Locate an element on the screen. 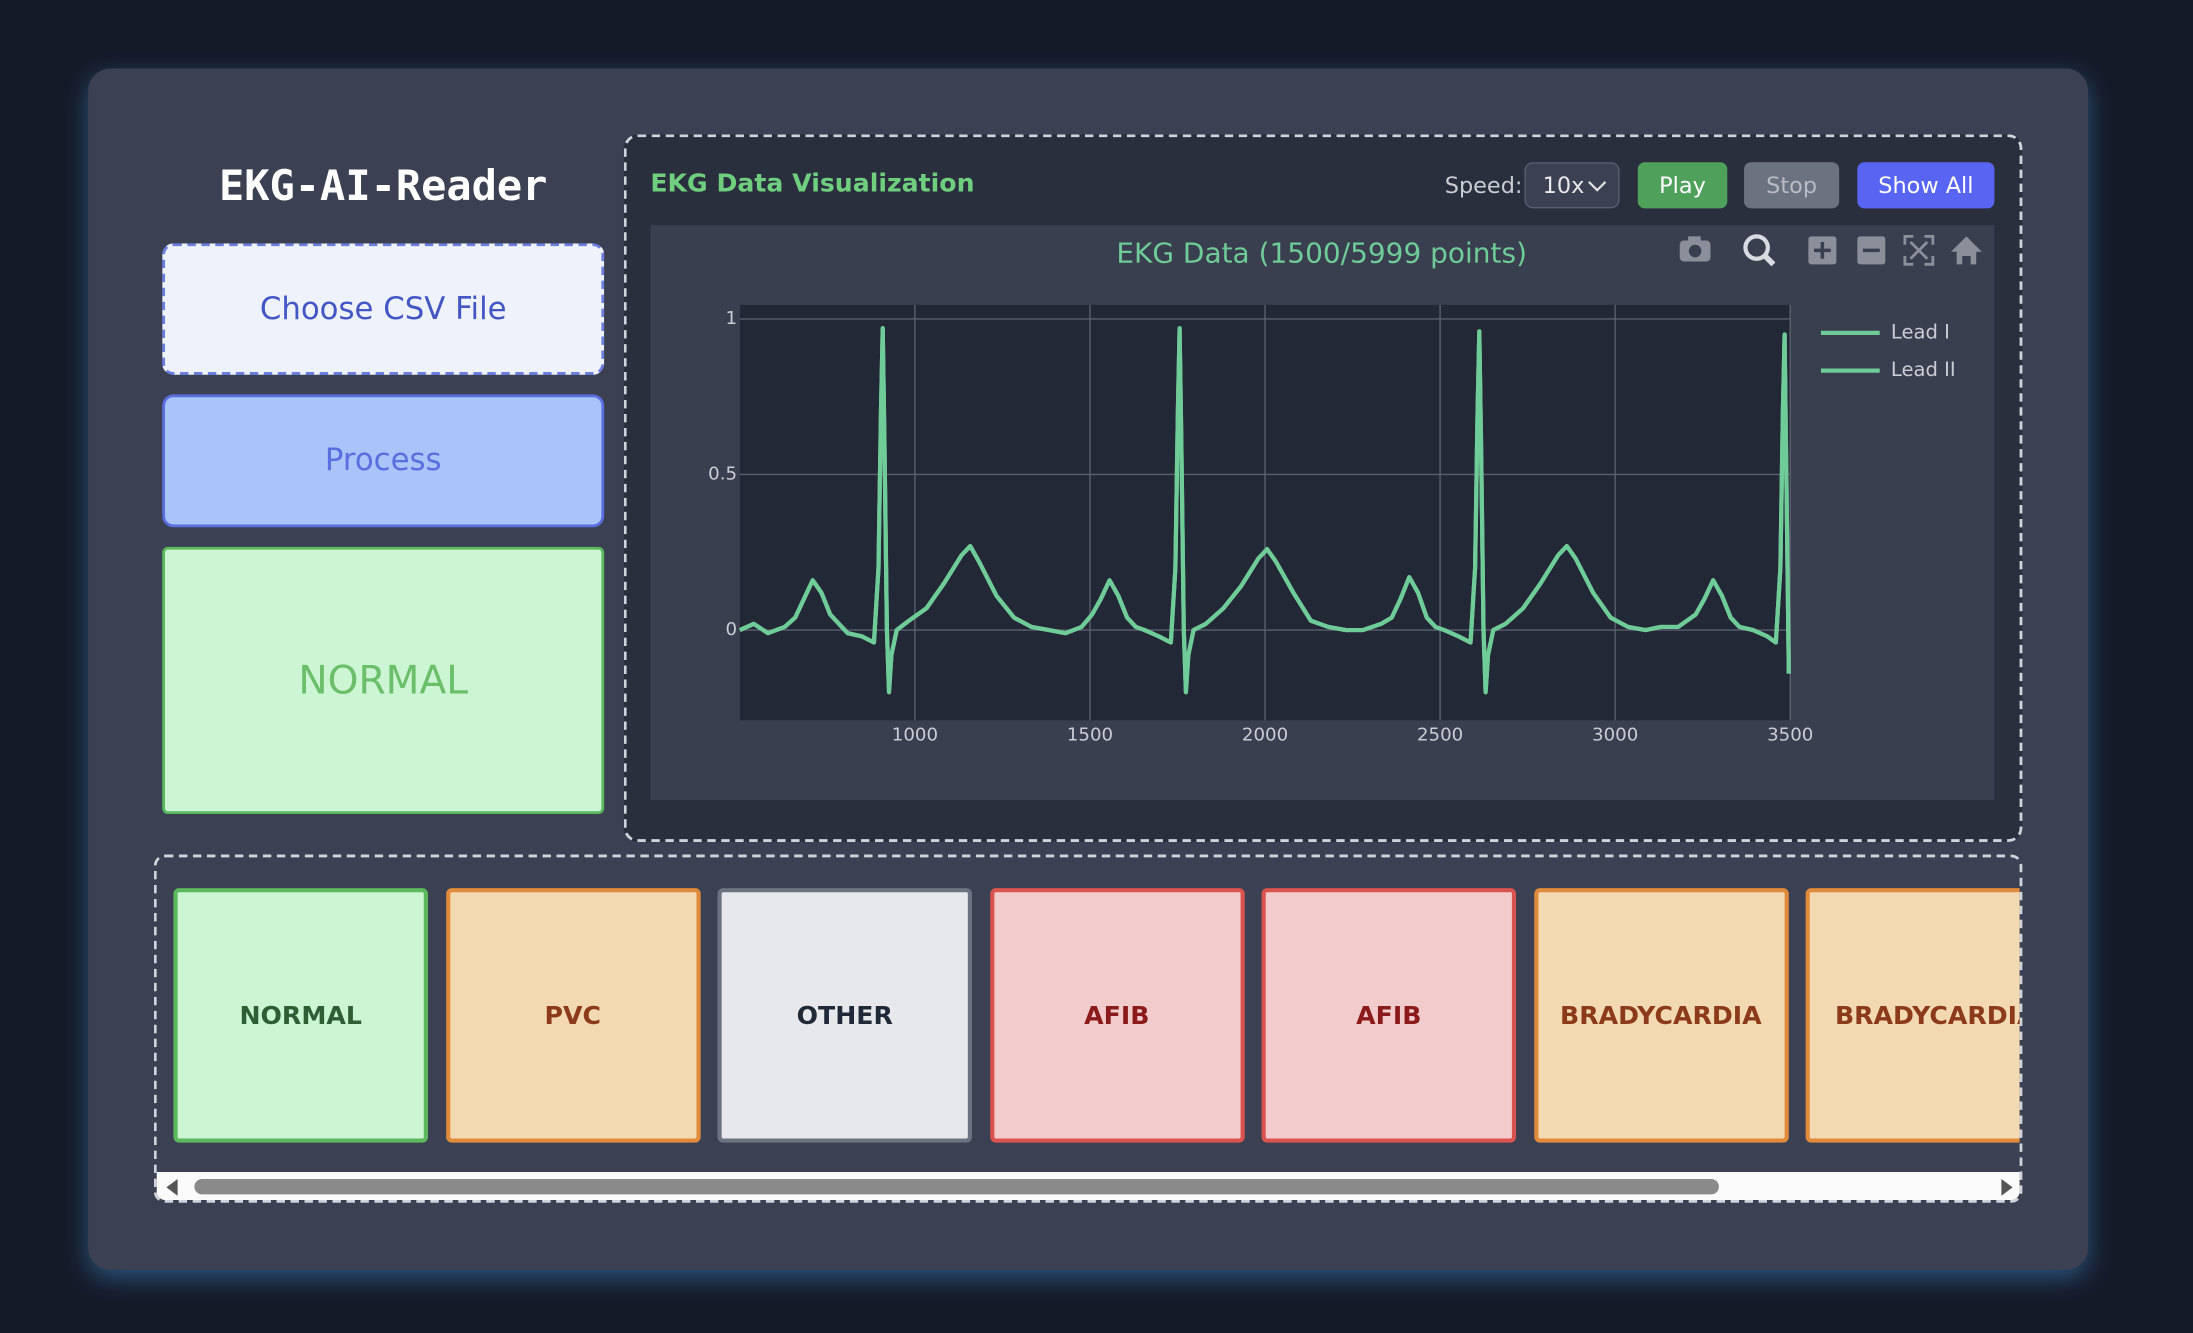 This screenshot has height=1333, width=2193. autoscale-icon is located at coordinates (1919, 250).